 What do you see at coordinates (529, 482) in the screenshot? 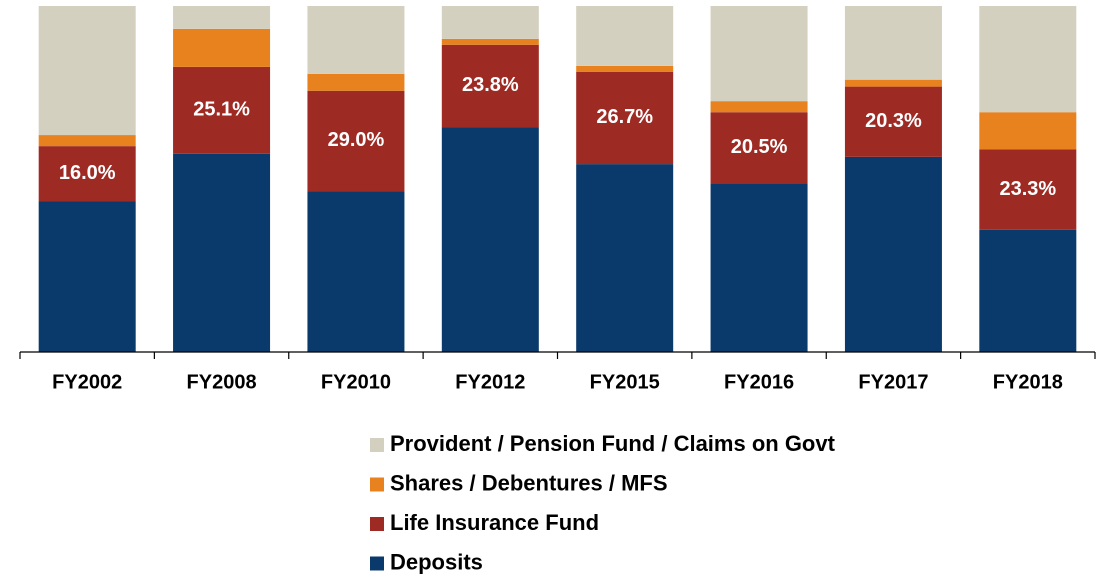
I see `legend-label: Shares / Debentures / MFS` at bounding box center [529, 482].